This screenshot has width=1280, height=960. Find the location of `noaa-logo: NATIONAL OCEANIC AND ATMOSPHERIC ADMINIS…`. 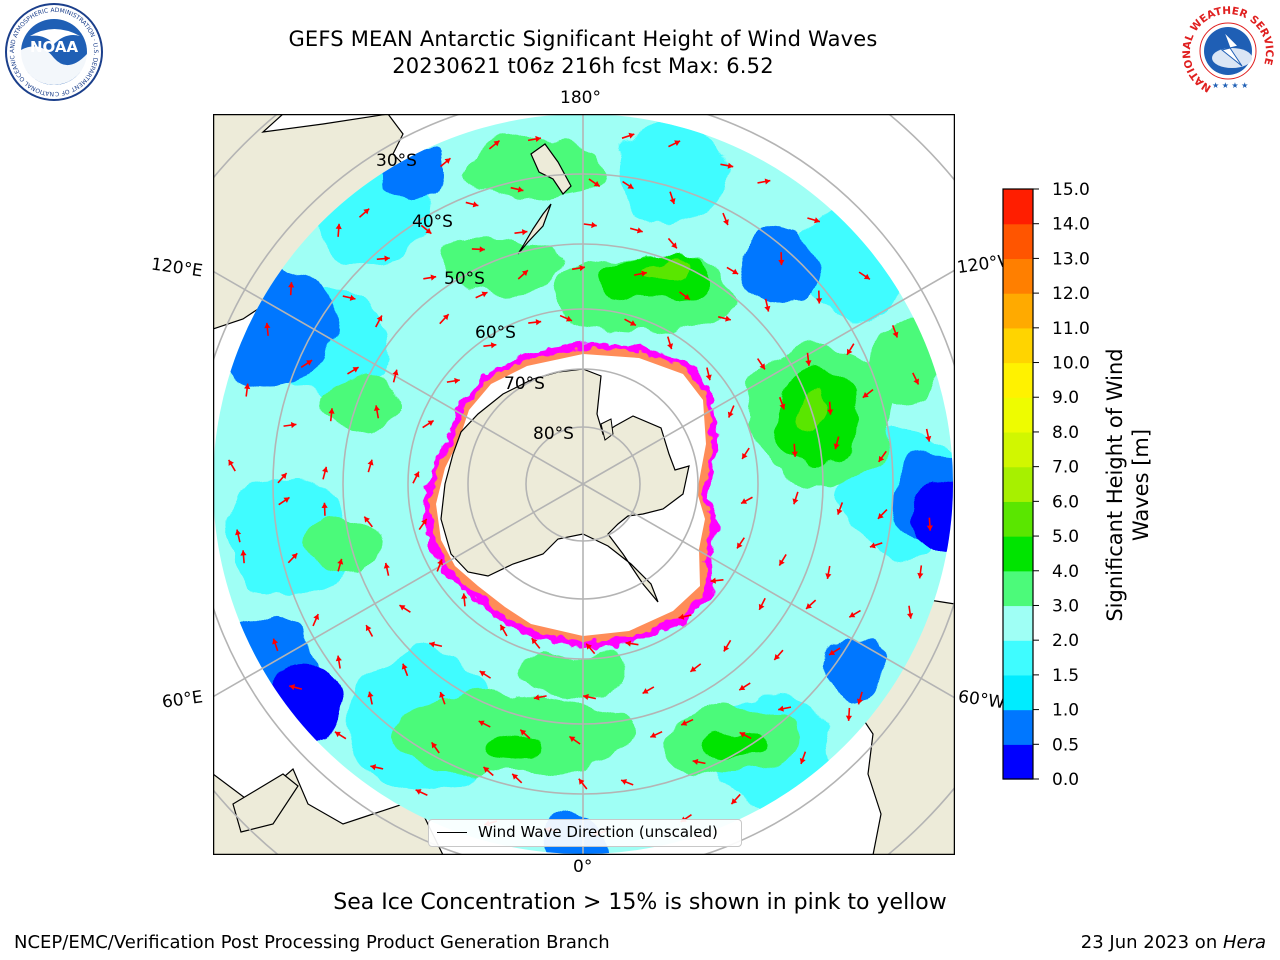

noaa-logo: NATIONAL OCEANIC AND ATMOSPHERIC ADMINIS… is located at coordinates (51, 50).